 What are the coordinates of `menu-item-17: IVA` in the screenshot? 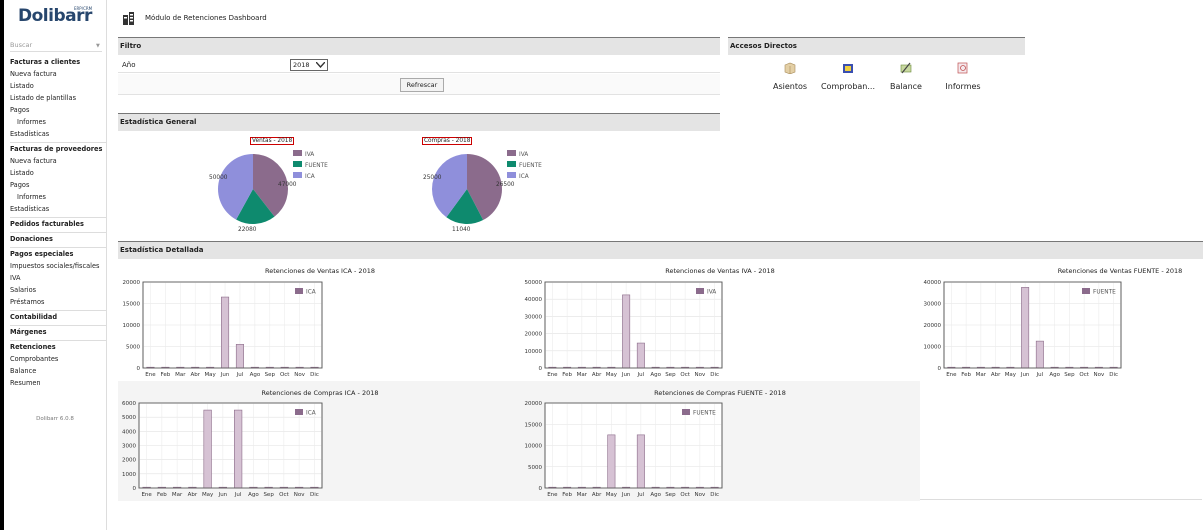 It's located at (15, 278).